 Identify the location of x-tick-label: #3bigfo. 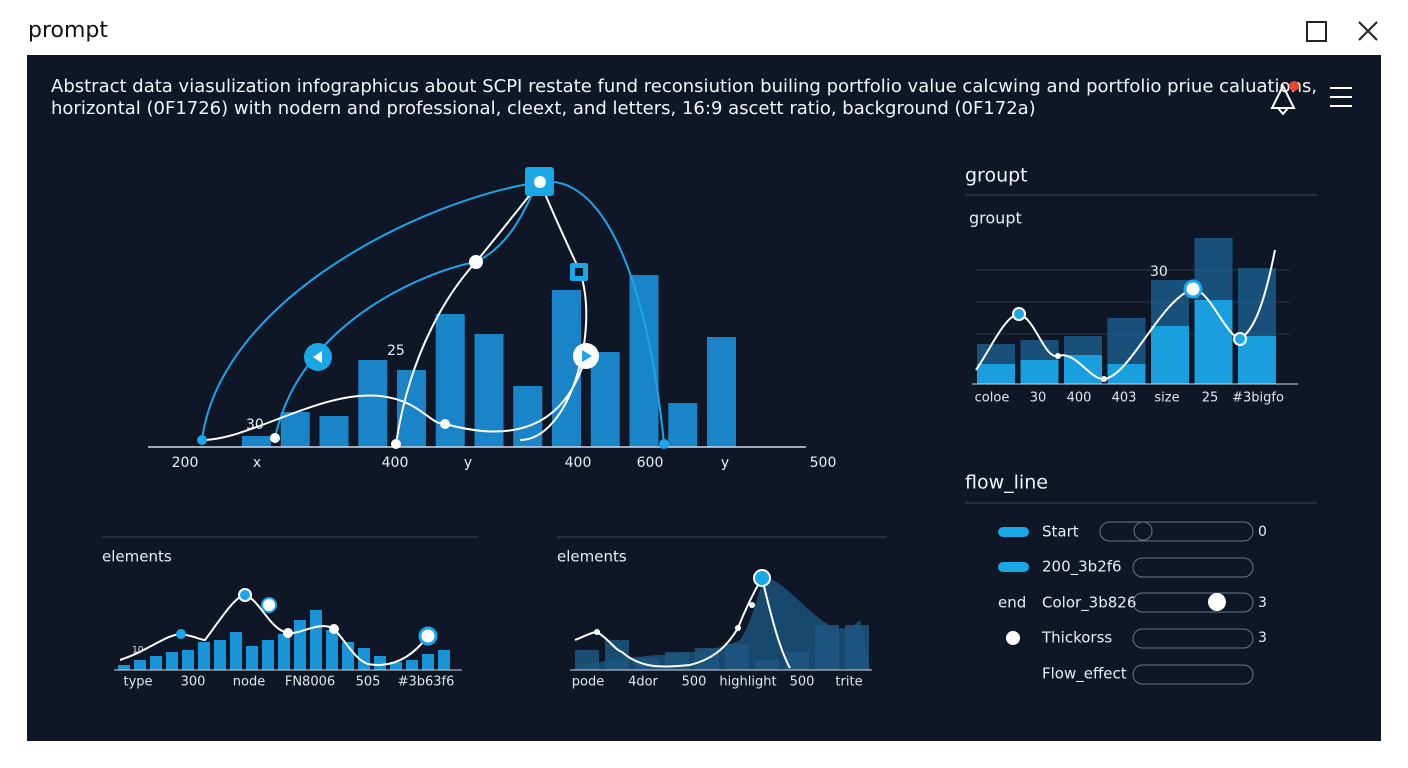
(1258, 398).